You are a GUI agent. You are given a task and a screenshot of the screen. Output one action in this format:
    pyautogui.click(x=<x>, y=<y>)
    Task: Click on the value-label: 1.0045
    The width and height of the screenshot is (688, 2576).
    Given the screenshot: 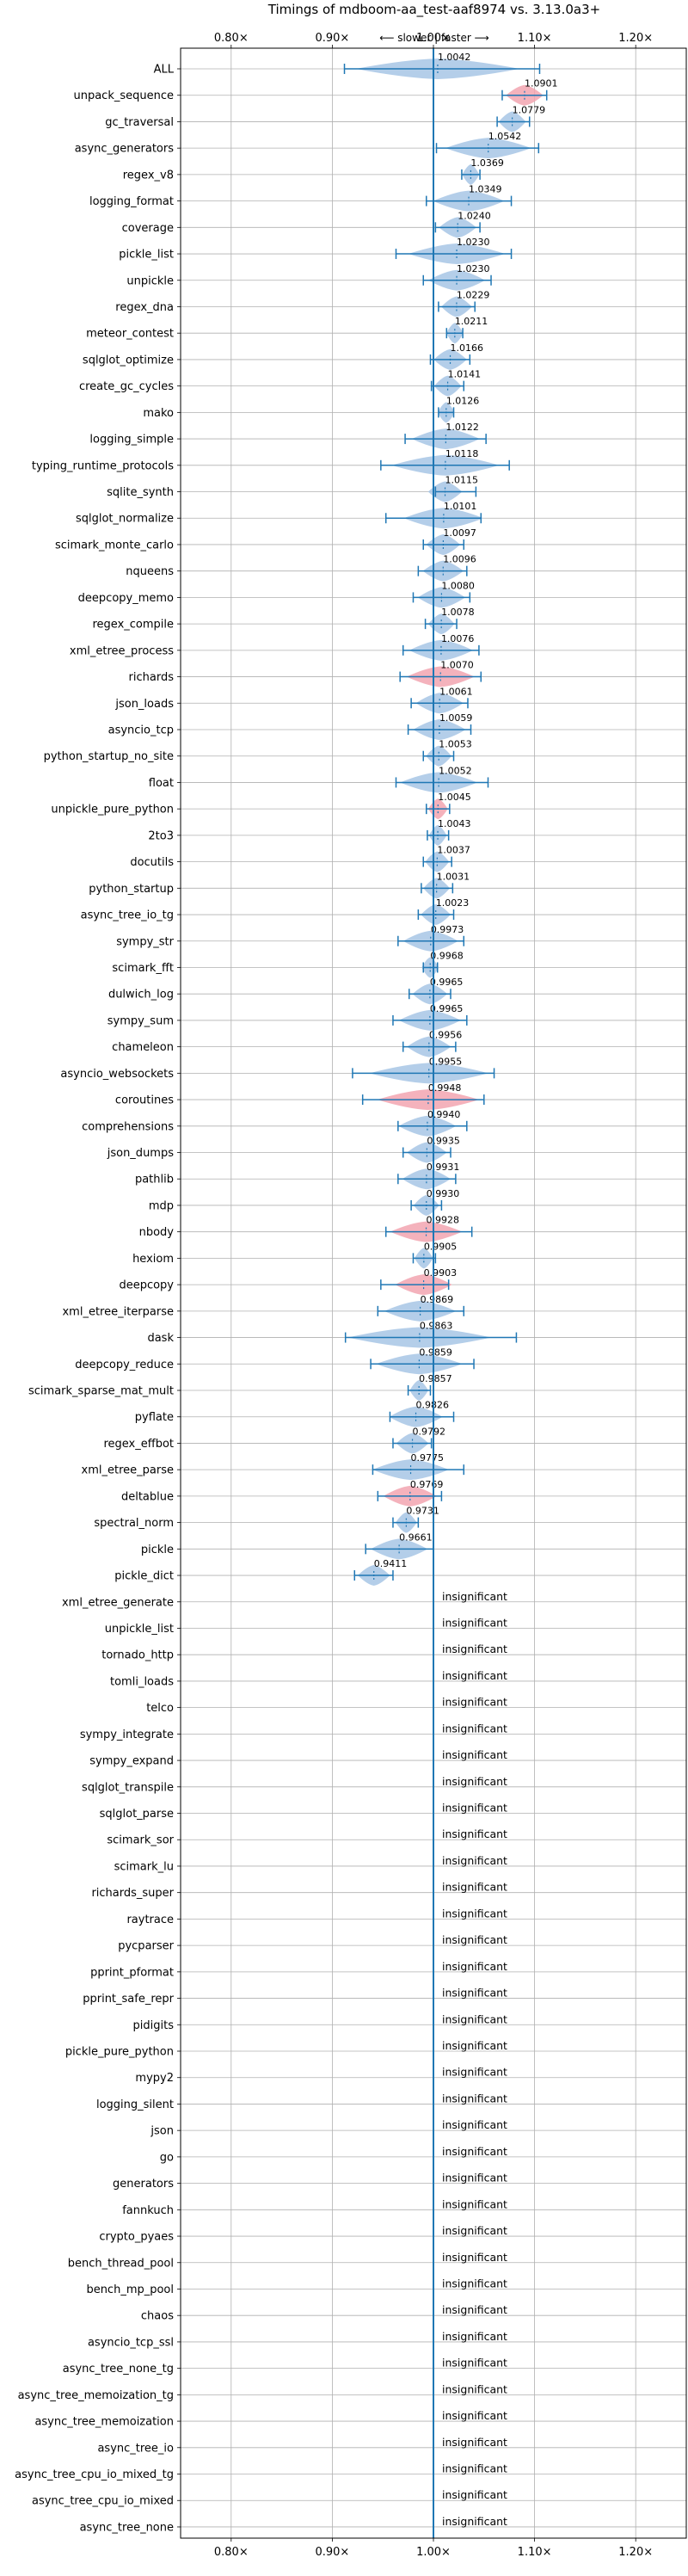 What is the action you would take?
    pyautogui.click(x=454, y=797)
    